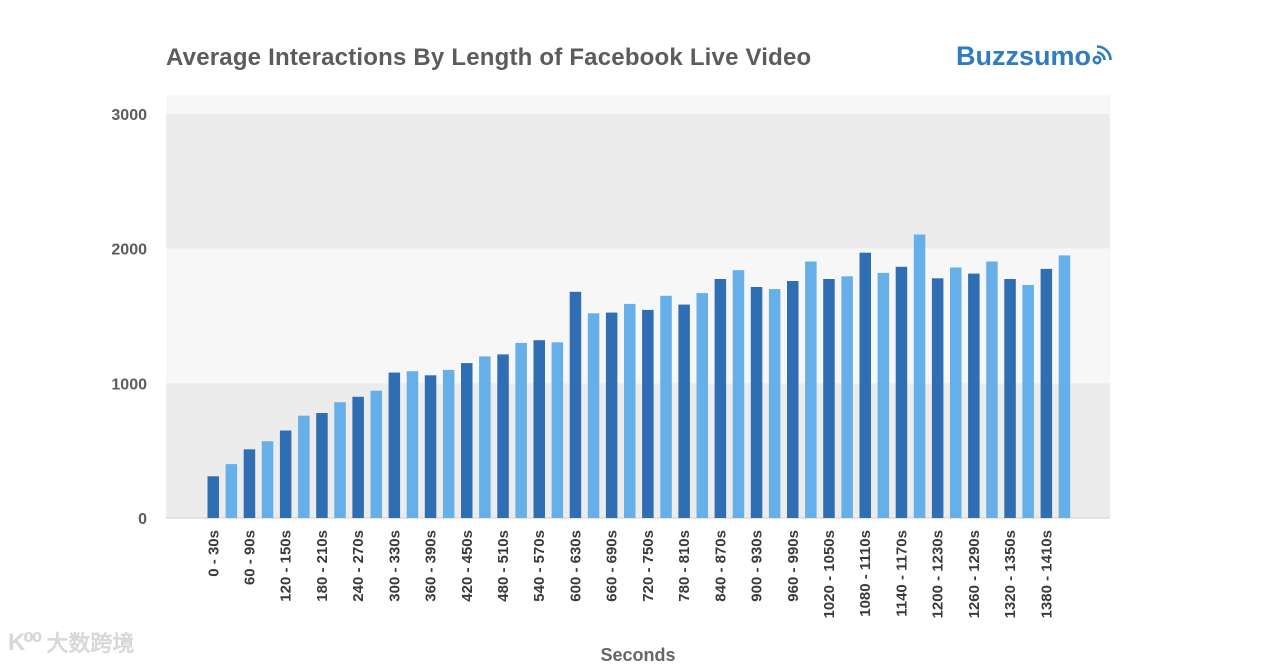 This screenshot has height=667, width=1280. Describe the element at coordinates (394, 566) in the screenshot. I see `x-tick-label: 300 - 330s` at that location.